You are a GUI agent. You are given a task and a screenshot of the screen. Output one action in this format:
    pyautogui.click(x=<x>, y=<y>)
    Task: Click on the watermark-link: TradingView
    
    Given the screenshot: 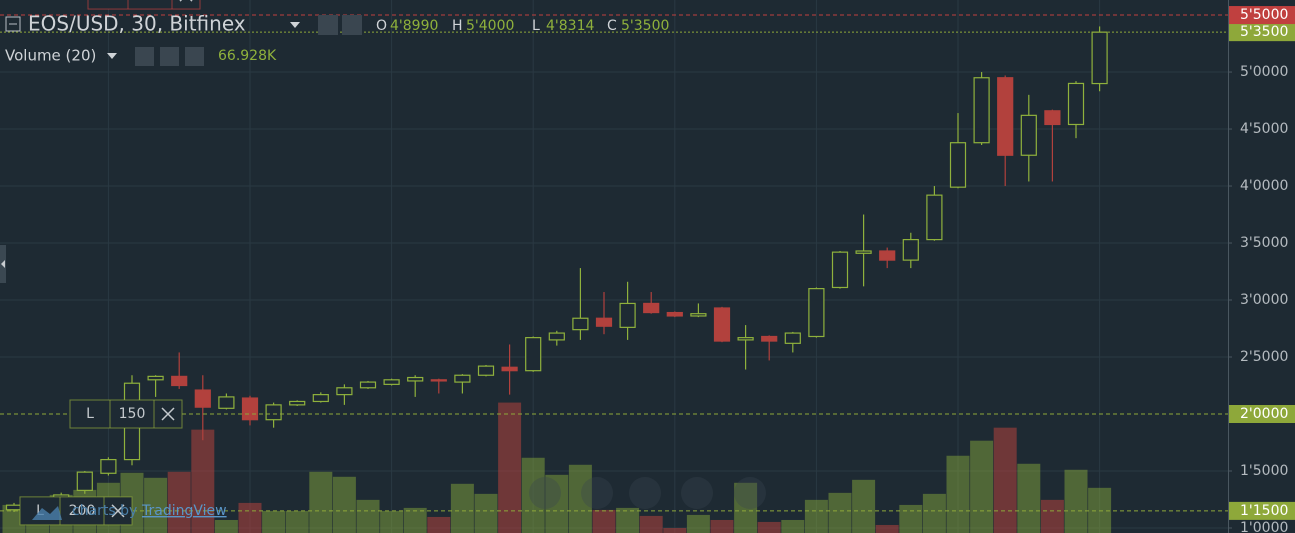 What is the action you would take?
    pyautogui.click(x=184, y=511)
    